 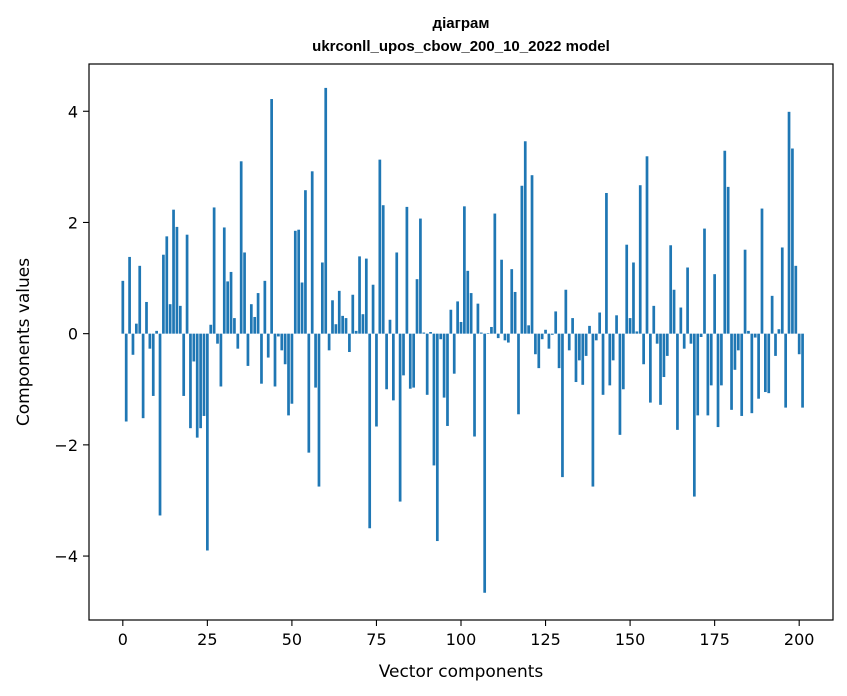 I want to click on y-tick-label: −4, so click(x=66, y=556).